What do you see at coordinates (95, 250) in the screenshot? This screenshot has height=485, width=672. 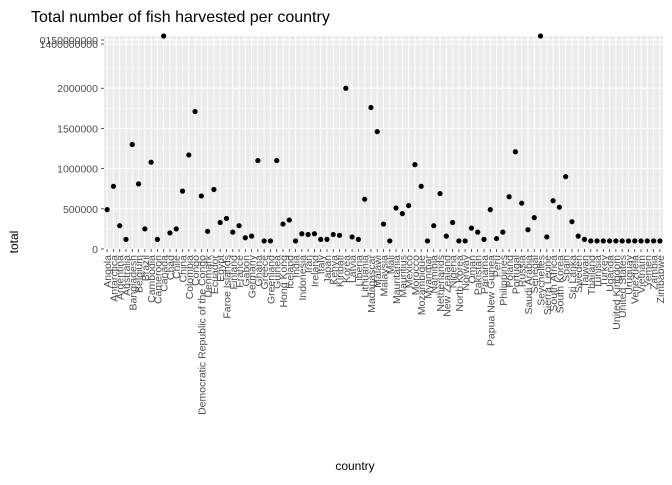 I see `y-tick-label: 0` at bounding box center [95, 250].